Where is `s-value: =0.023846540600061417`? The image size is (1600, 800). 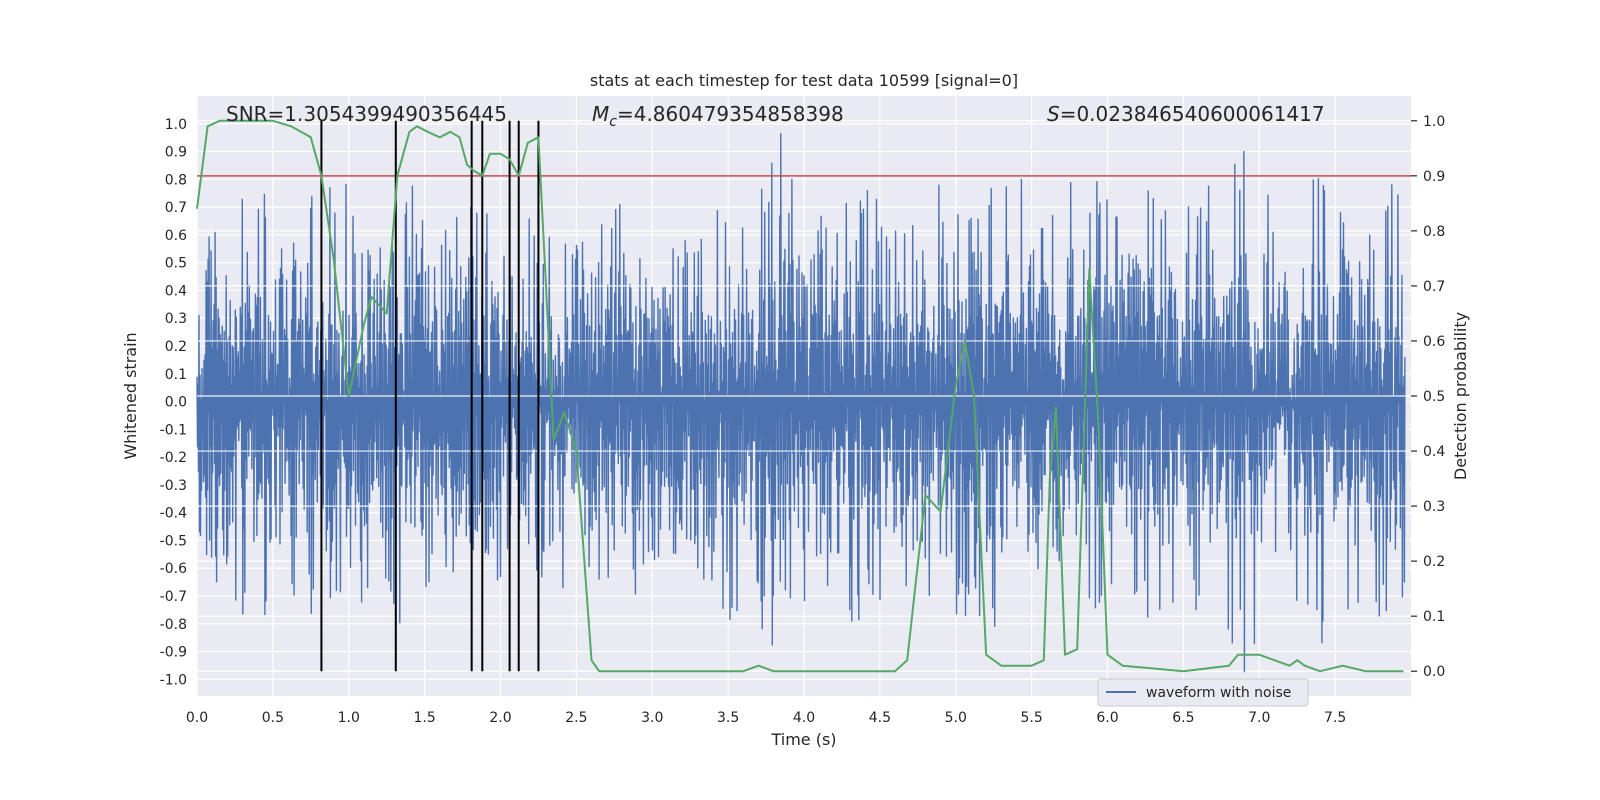 s-value: =0.023846540600061417 is located at coordinates (1192, 114).